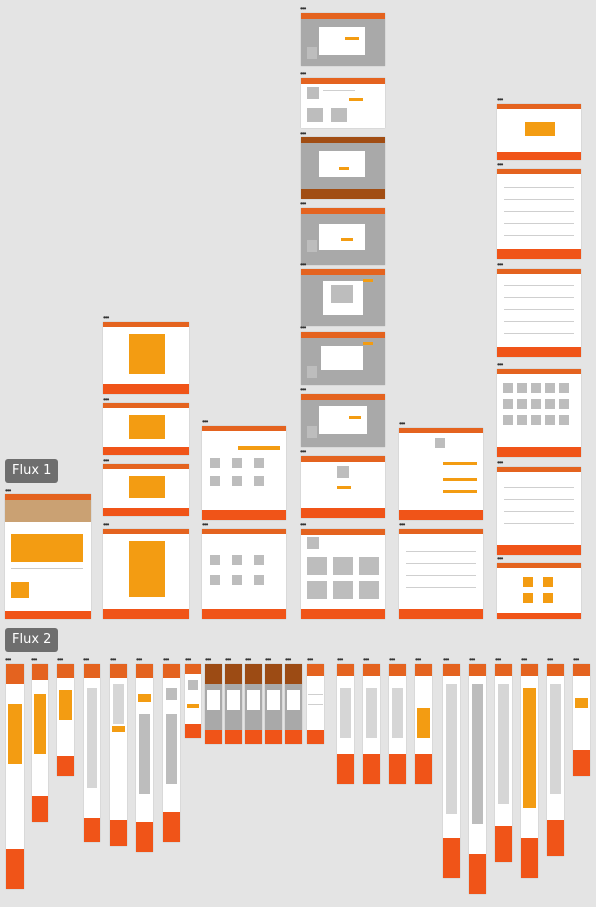 The image size is (596, 907). What do you see at coordinates (32, 471) in the screenshot?
I see `flux-1-label: Flux 1` at bounding box center [32, 471].